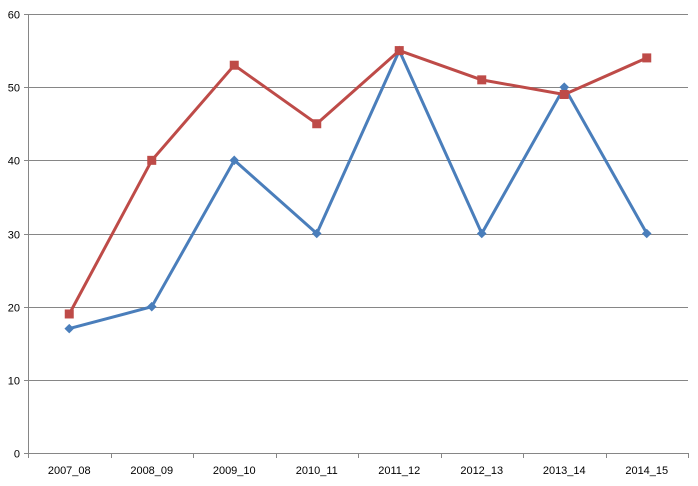  What do you see at coordinates (17, 455) in the screenshot?
I see `y-tick-label: 0` at bounding box center [17, 455].